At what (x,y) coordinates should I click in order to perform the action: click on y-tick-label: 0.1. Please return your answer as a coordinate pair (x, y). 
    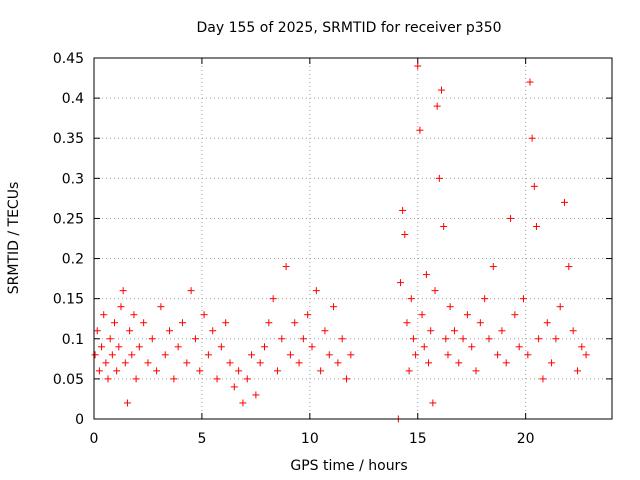
    Looking at the image, I should click on (73, 340).